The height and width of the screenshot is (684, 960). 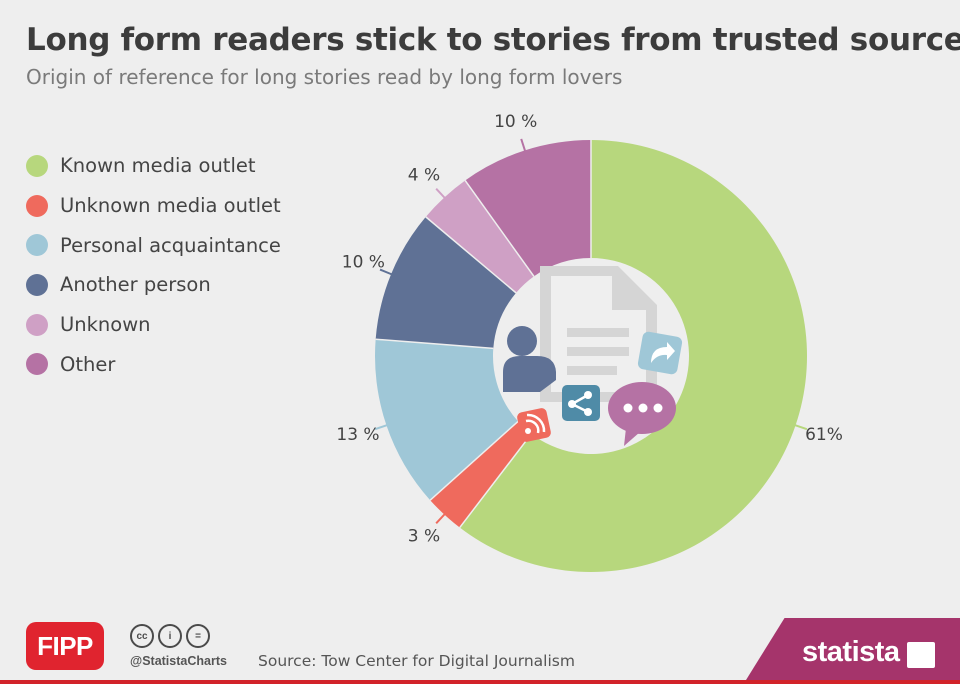 I want to click on legend-item: Personal acquaintance, so click(x=153, y=245).